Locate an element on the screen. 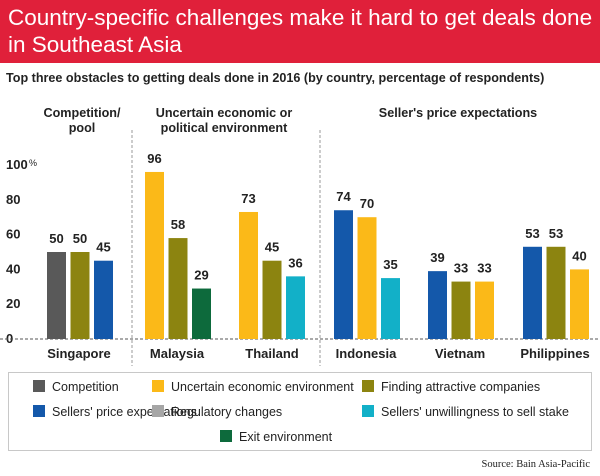 Image resolution: width=600 pixels, height=476 pixels. legend-swatch-sellers-price-expectations is located at coordinates (39, 411).